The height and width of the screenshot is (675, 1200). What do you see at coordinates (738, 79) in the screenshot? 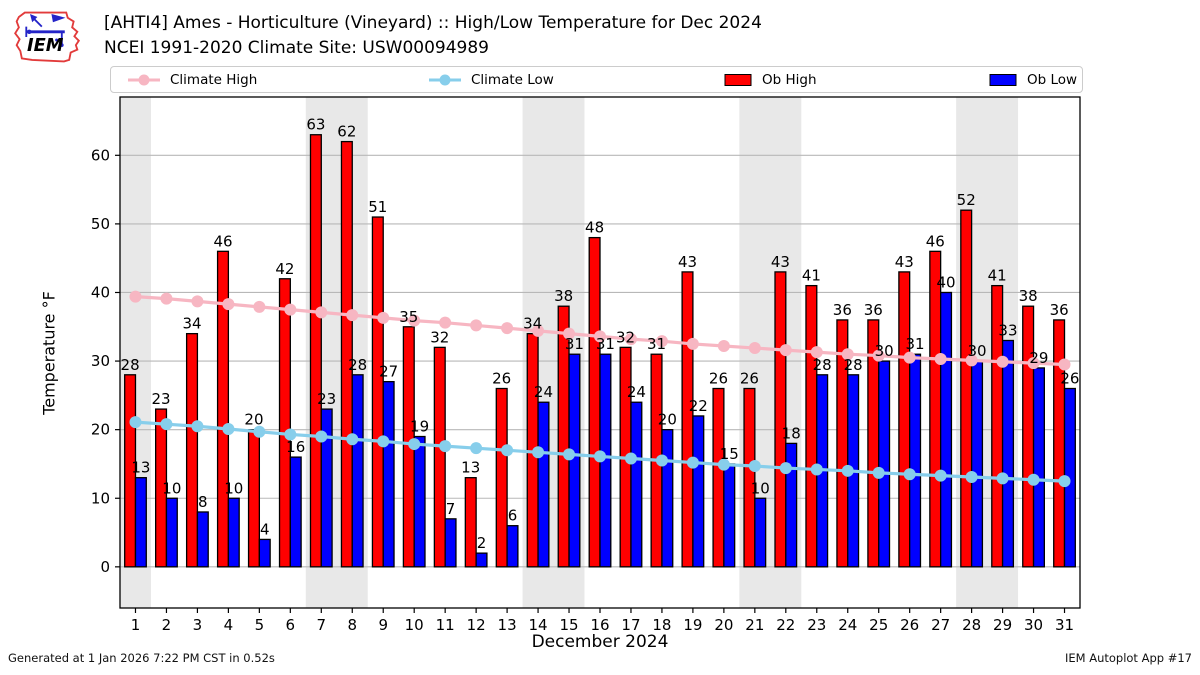
I see `ob-high-swatch-icon` at bounding box center [738, 79].